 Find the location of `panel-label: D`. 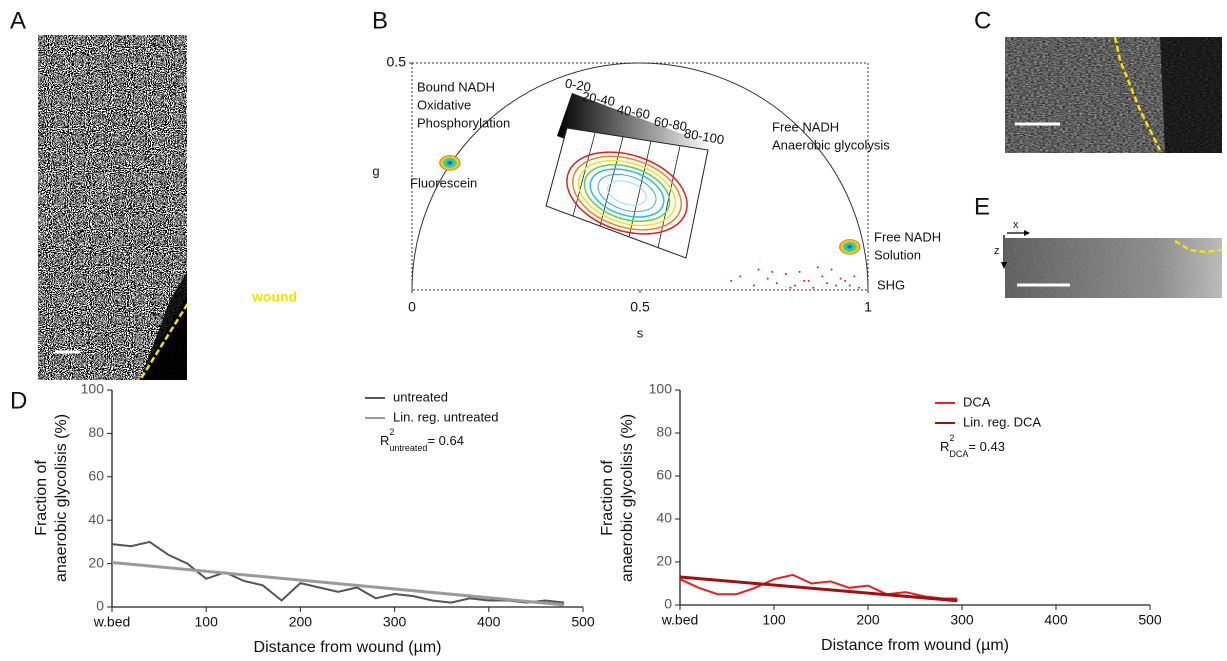

panel-label: D is located at coordinates (18, 400).